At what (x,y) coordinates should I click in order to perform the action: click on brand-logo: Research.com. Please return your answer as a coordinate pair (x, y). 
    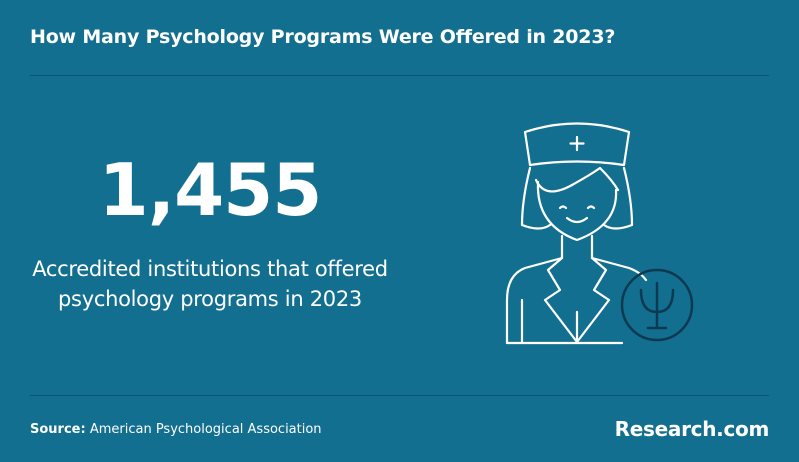
    Looking at the image, I should click on (692, 429).